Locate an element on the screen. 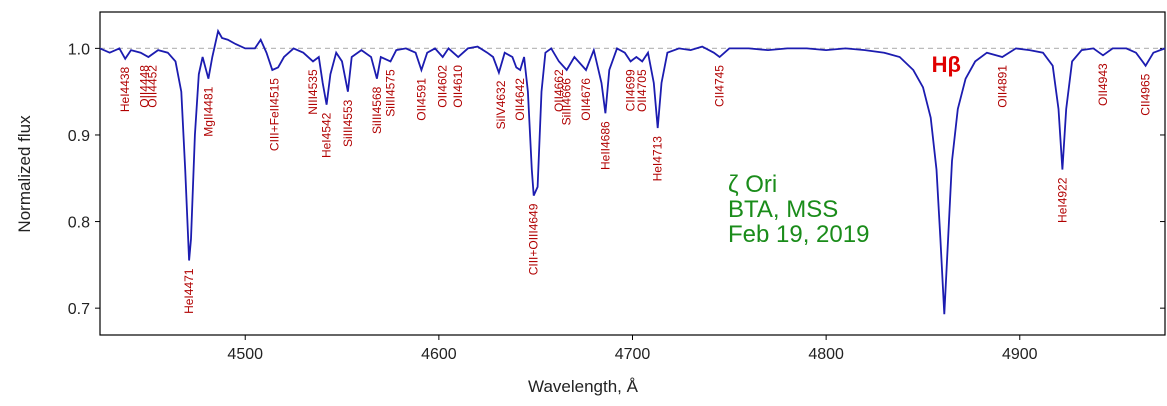  annotation: Feb 19, 2019 is located at coordinates (798, 234).